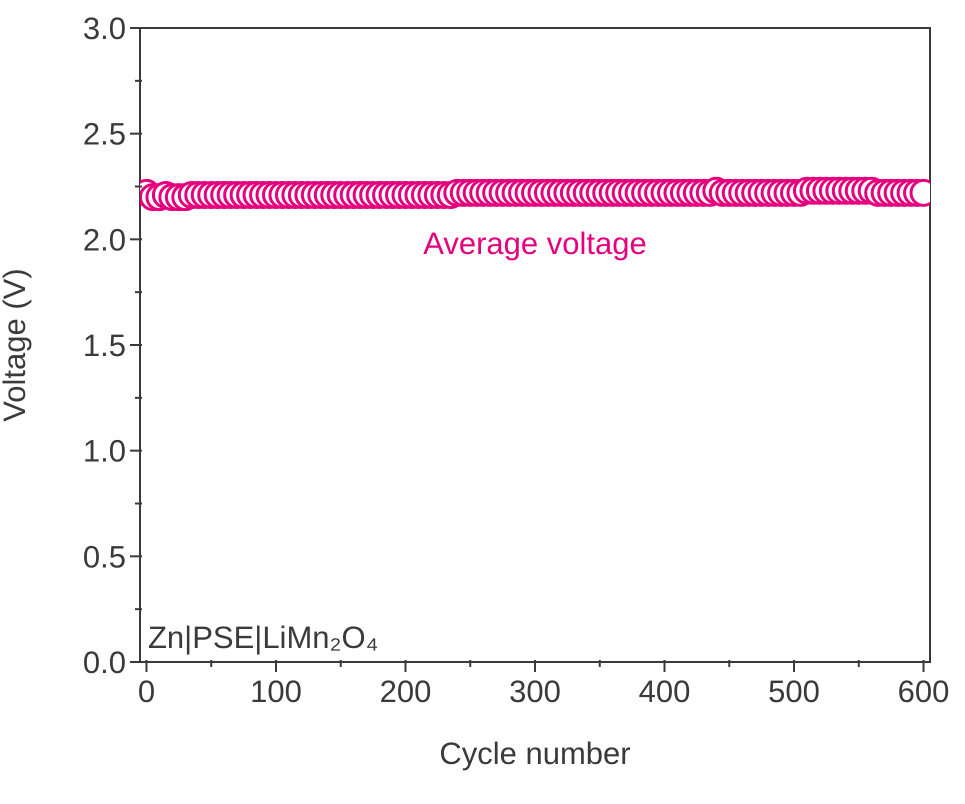 This screenshot has height=804, width=965. I want to click on x-tick-label: 500, so click(794, 691).